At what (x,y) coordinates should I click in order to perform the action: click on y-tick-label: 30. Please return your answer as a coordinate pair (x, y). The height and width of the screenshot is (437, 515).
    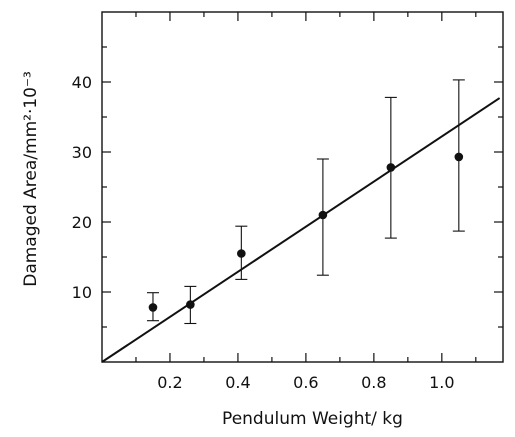
    Looking at the image, I should click on (82, 152).